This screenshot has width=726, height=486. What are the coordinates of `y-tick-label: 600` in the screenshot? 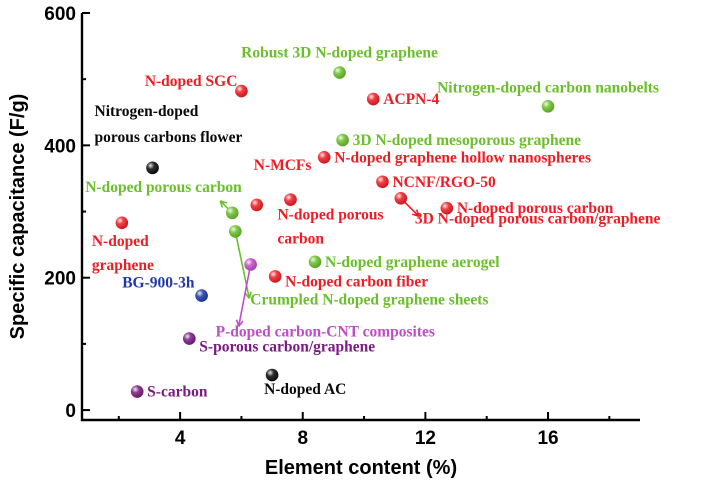 It's located at (60, 14).